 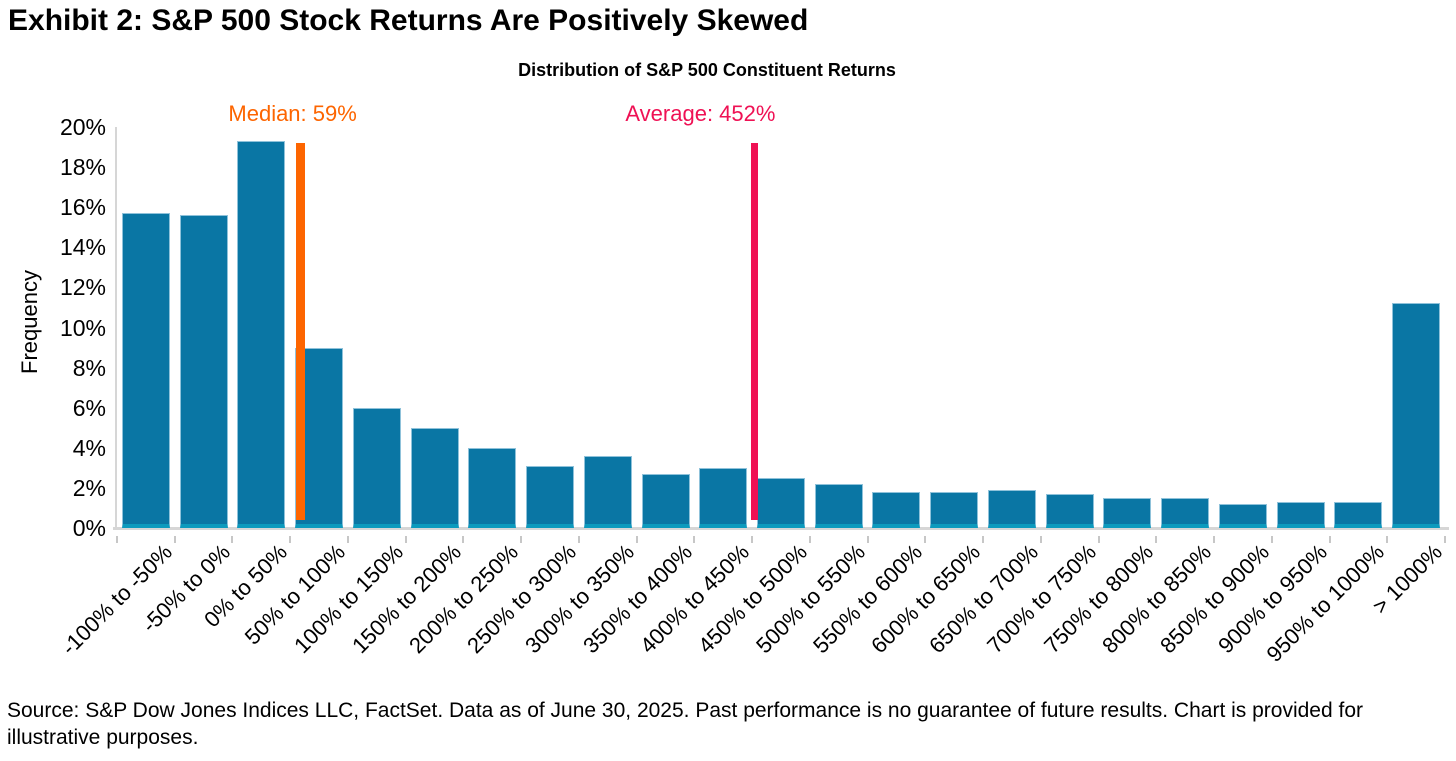 What do you see at coordinates (292, 113) in the screenshot?
I see `median-marker-label: Median: 59%` at bounding box center [292, 113].